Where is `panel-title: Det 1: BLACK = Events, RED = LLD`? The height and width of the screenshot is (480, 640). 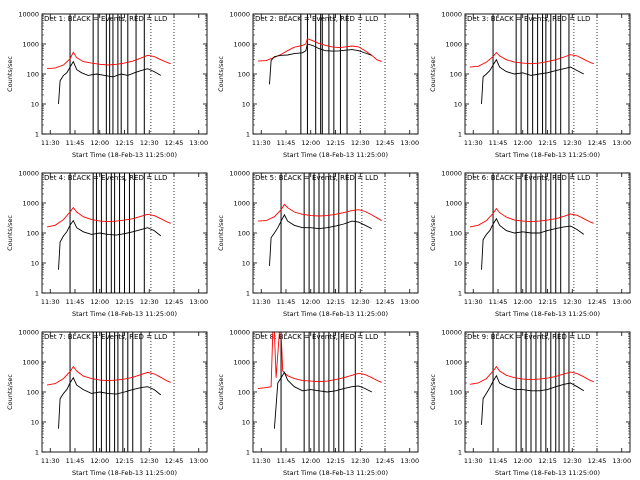 panel-title: Det 1: BLACK = Events, RED = LLD is located at coordinates (105, 19).